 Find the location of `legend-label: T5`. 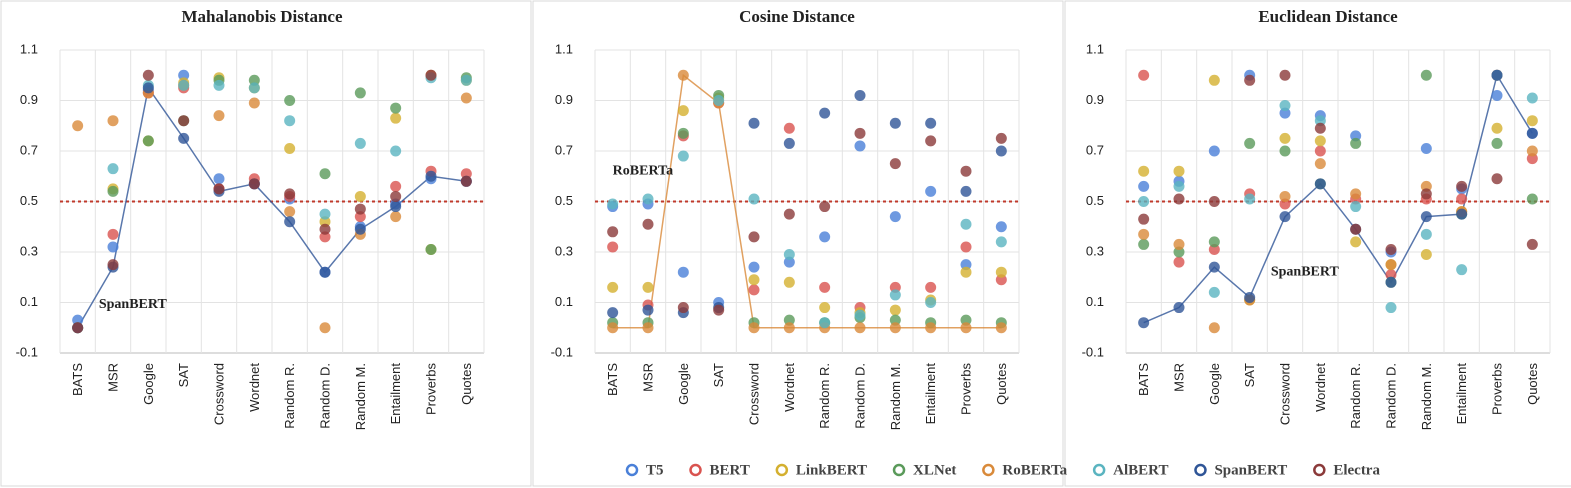

legend-label: T5 is located at coordinates (655, 470).